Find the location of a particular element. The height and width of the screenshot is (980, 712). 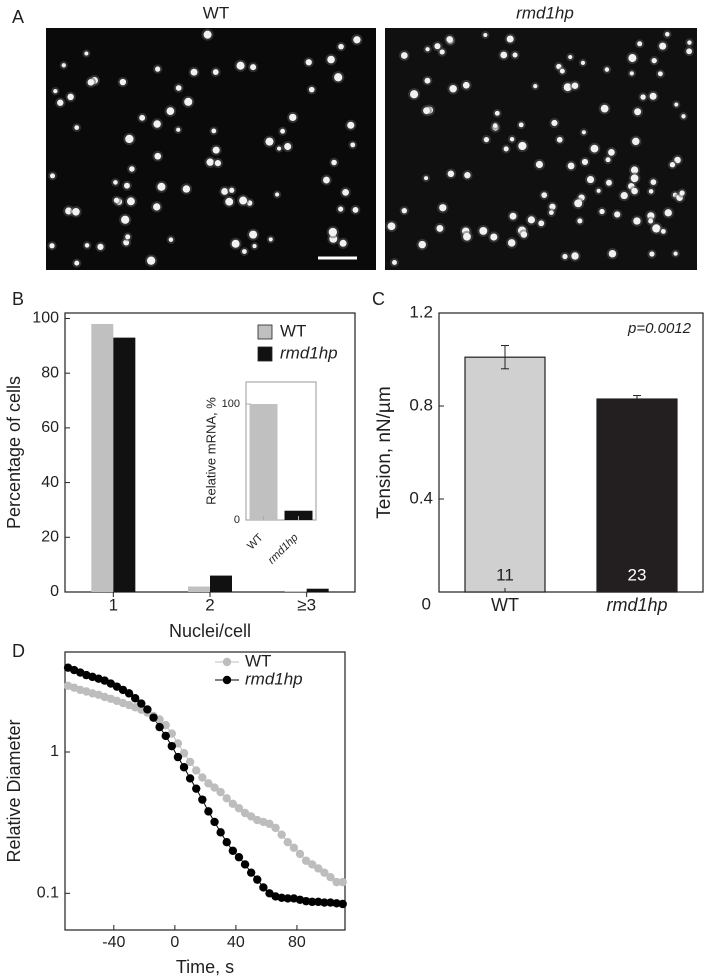

image-title: rmd1hp is located at coordinates (545, 12).